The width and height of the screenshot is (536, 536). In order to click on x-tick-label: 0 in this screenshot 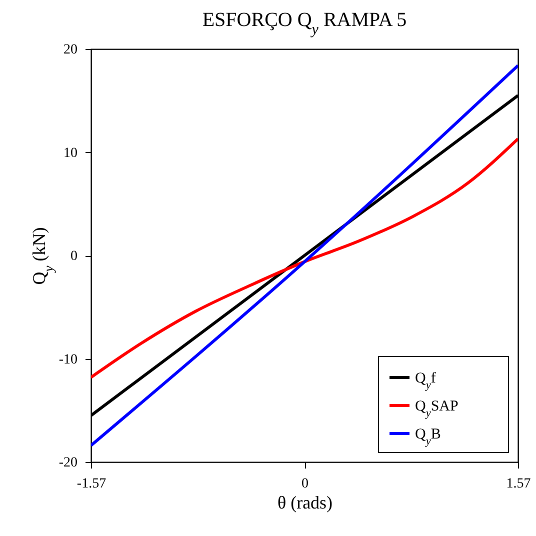, I will do `click(305, 484)`.